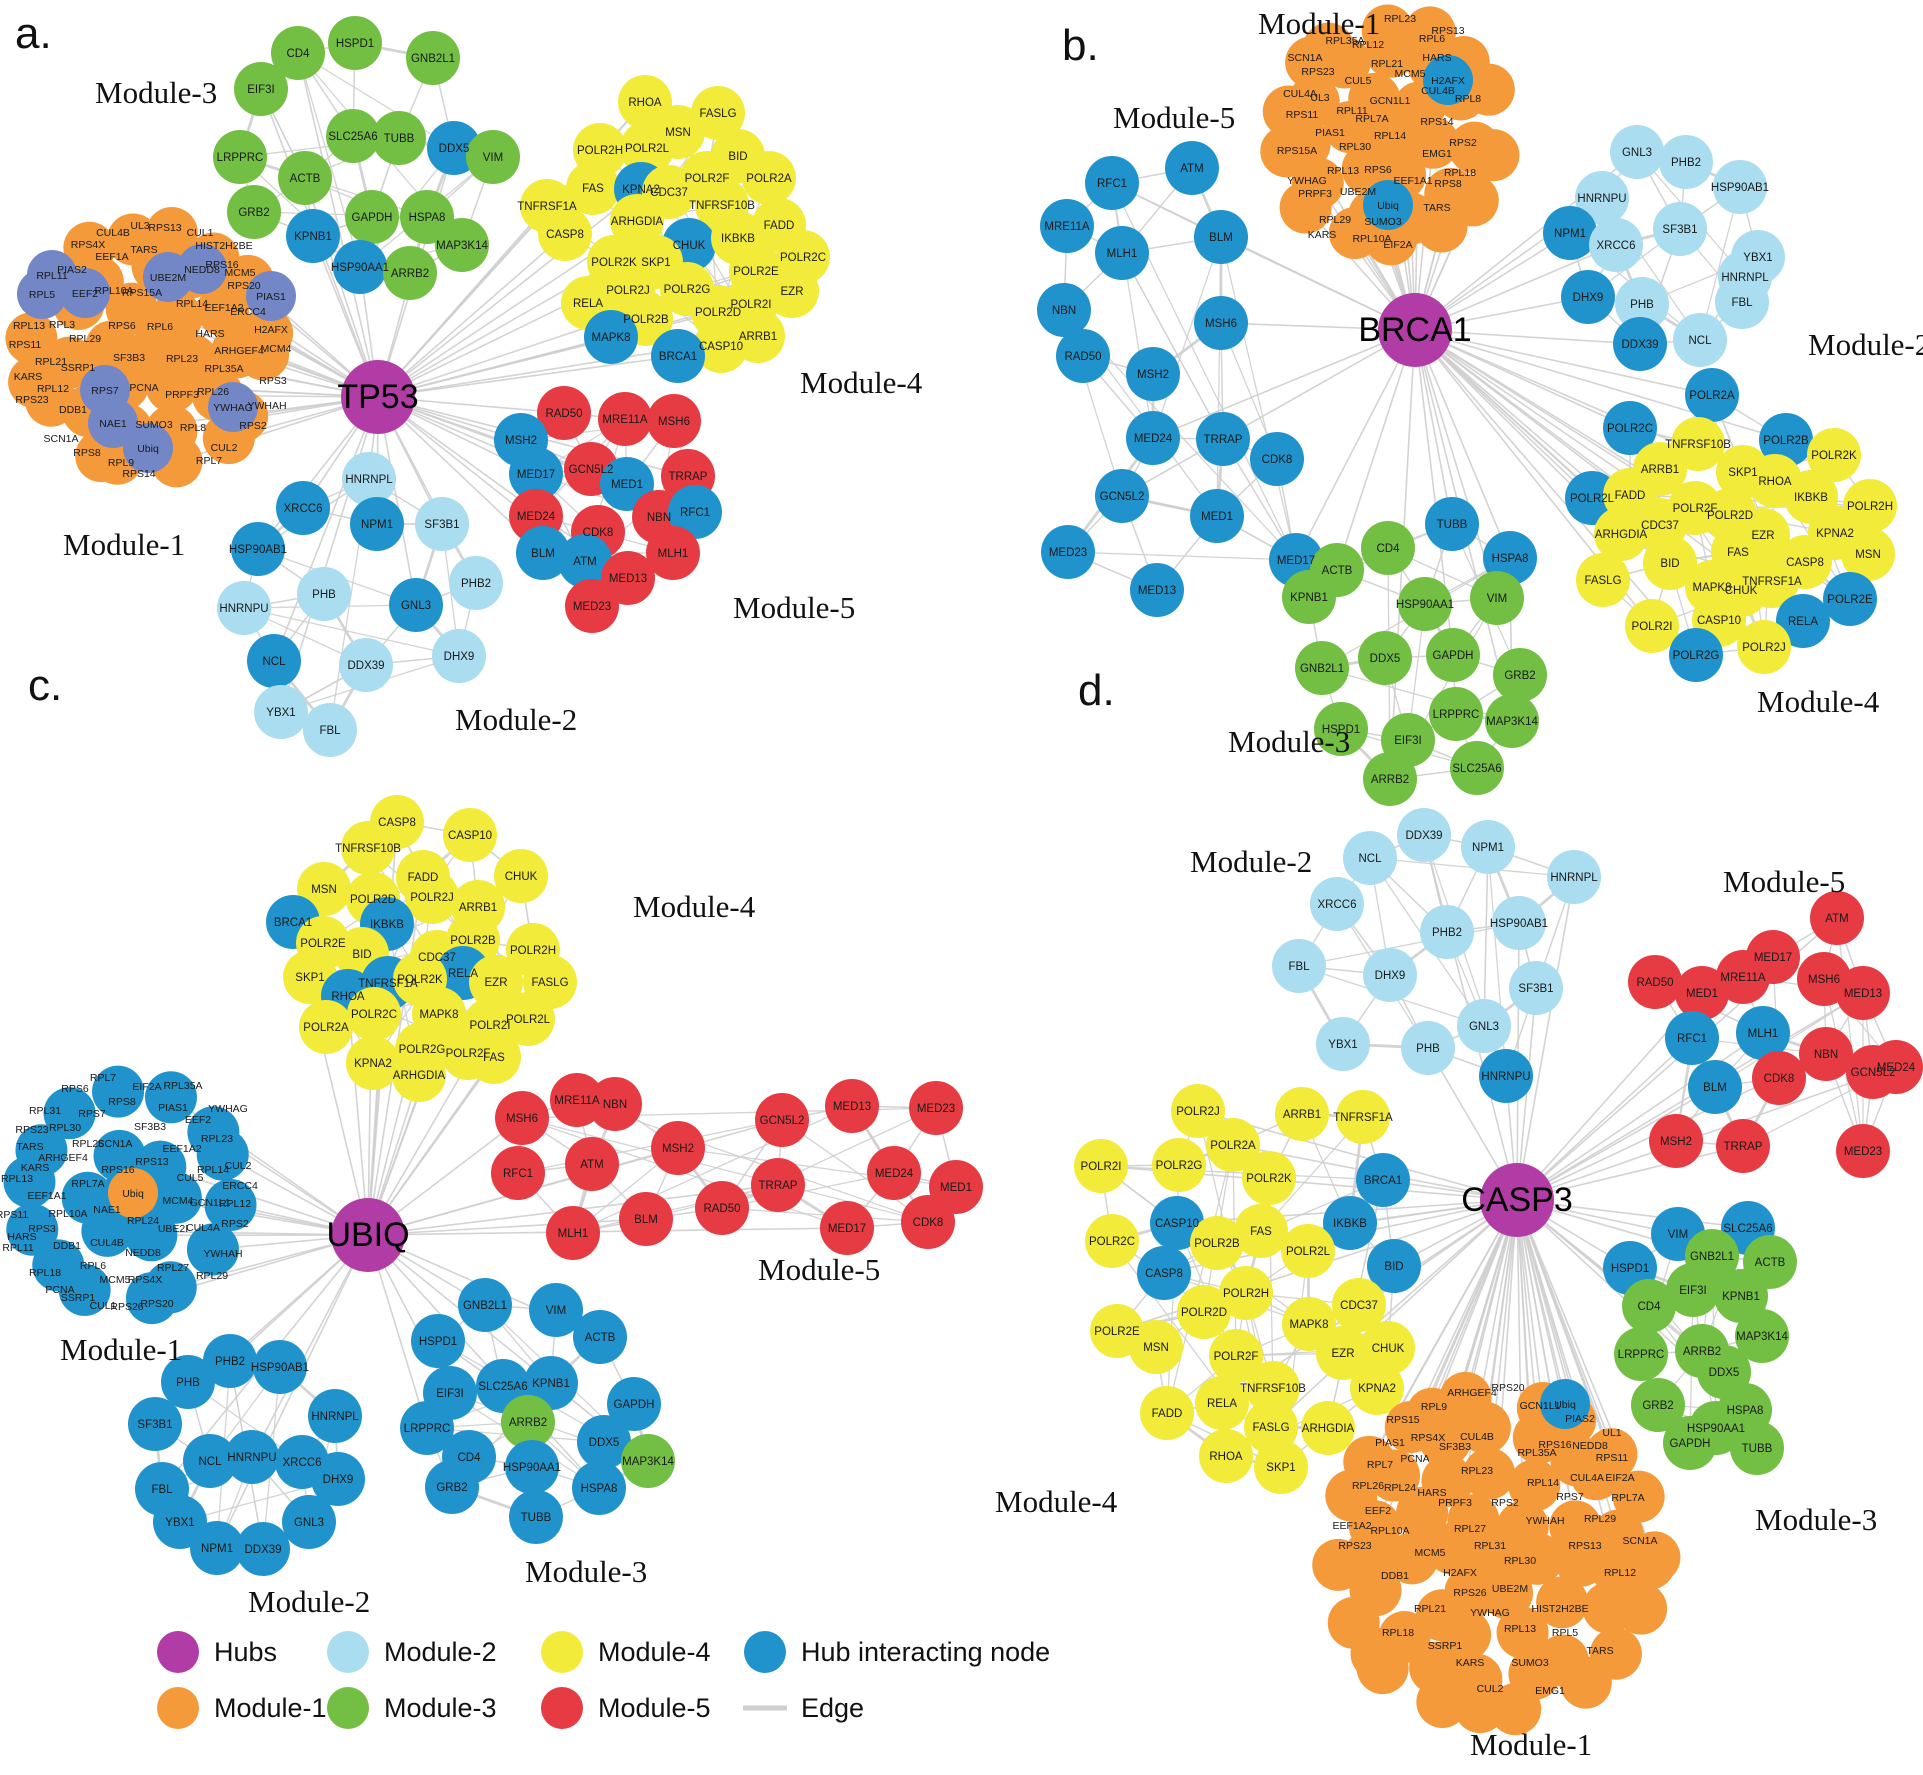 Image resolution: width=1923 pixels, height=1775 pixels. Describe the element at coordinates (573, 1234) in the screenshot. I see `node-label-mlh1: MLH1` at that location.